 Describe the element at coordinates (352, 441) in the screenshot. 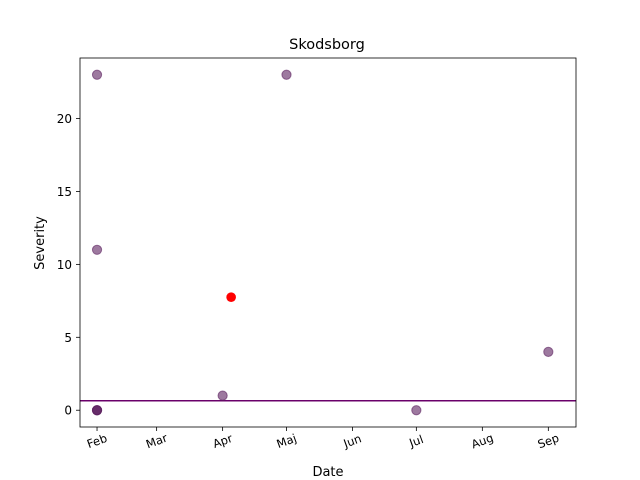

I see `x-tick-label: Jun` at that location.